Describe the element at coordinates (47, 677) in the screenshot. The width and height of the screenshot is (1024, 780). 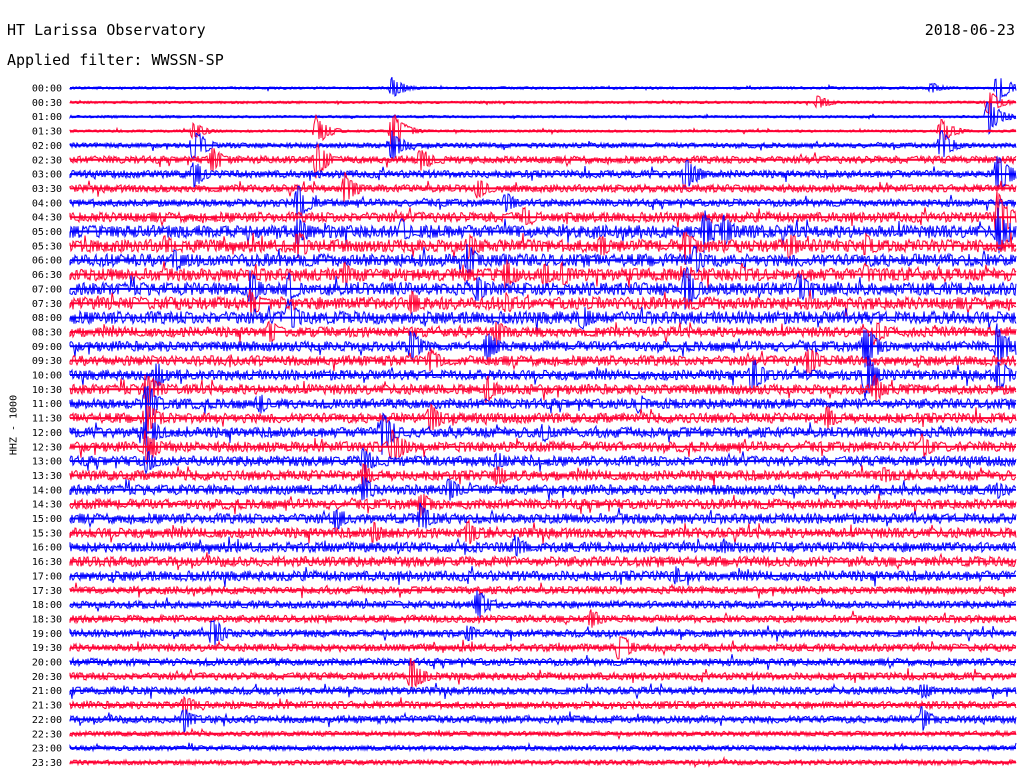
I see `time-label: 20:30` at that location.